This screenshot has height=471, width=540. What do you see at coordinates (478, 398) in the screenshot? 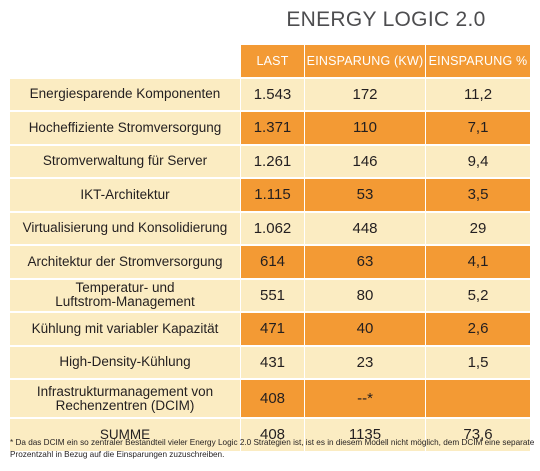
I see `row-pct` at bounding box center [478, 398].